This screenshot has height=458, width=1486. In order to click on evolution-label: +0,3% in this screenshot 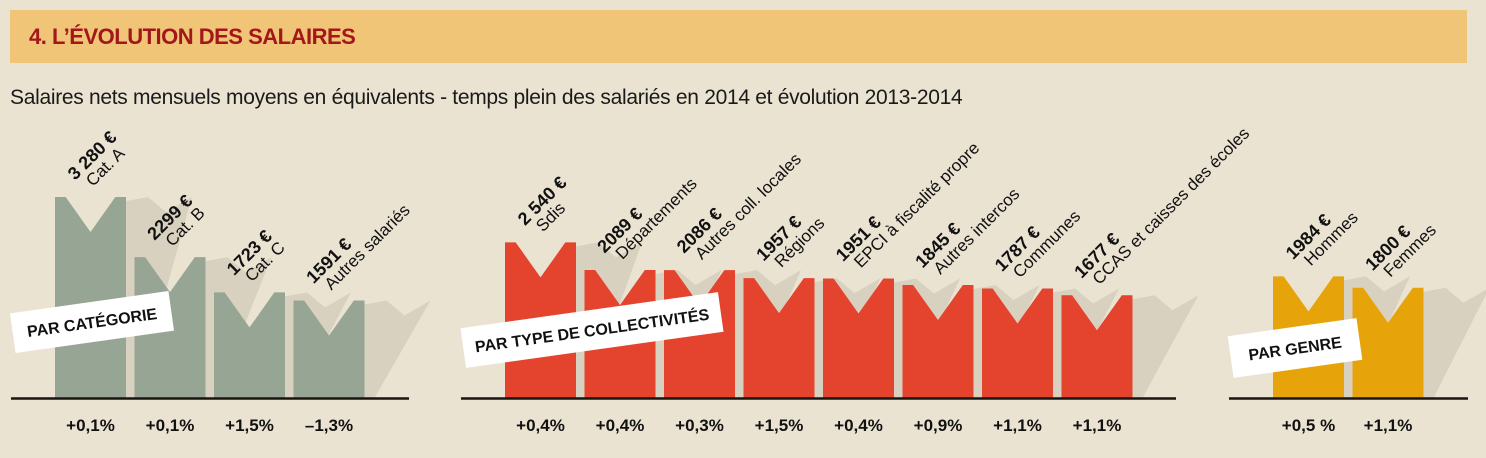, I will do `click(699, 425)`.